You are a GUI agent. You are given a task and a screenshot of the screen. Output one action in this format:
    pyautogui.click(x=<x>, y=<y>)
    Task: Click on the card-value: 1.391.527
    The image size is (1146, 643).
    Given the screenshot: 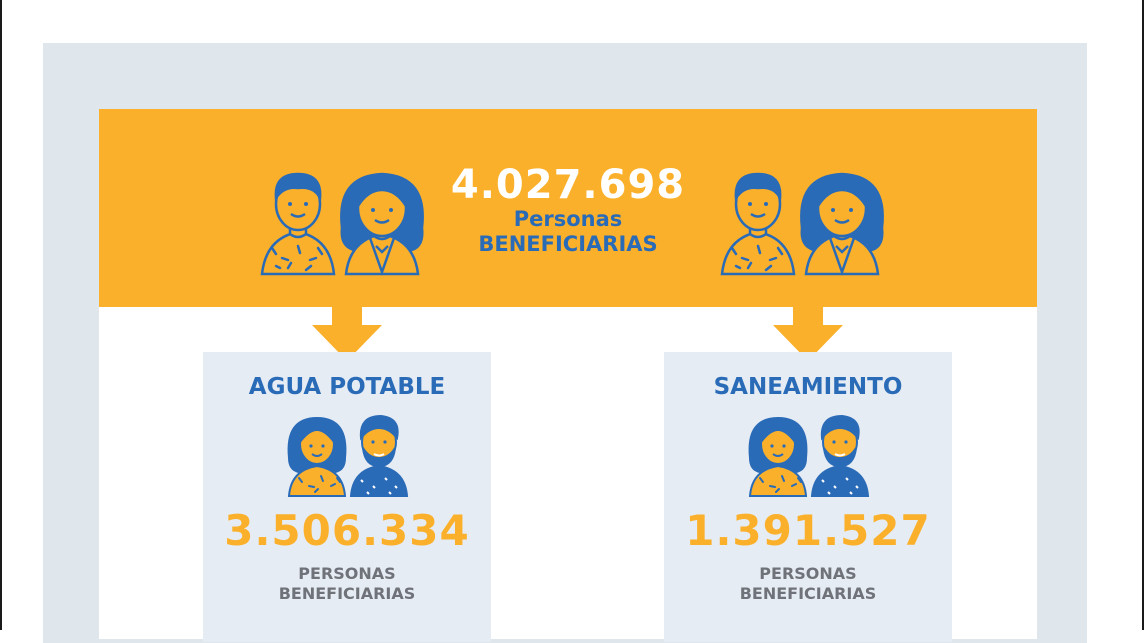 What is the action you would take?
    pyautogui.click(x=808, y=530)
    